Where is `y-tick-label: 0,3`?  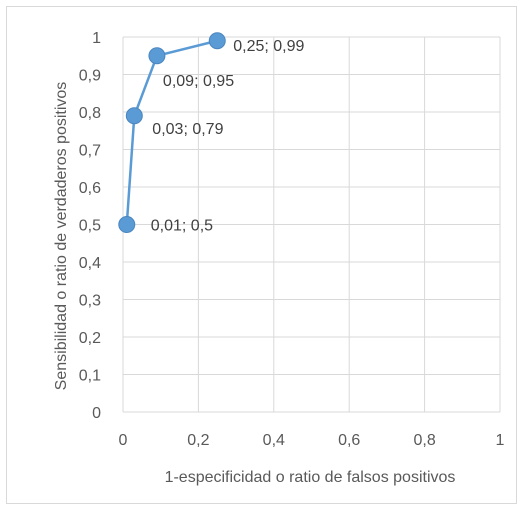 y-tick-label: 0,3 is located at coordinates (90, 301).